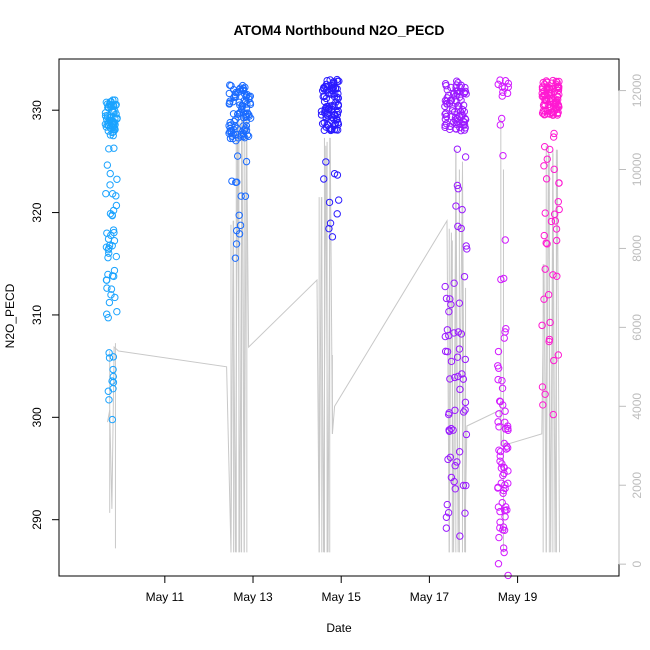 The image size is (650, 650). I want to click on x-tick-label-3: May 17, so click(430, 597).